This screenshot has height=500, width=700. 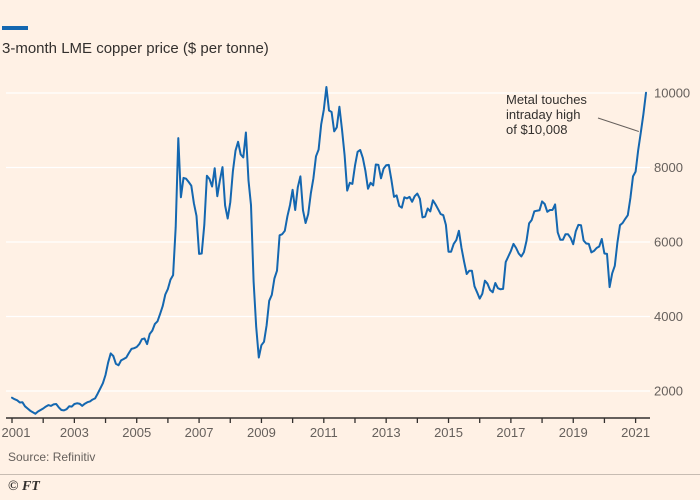 What do you see at coordinates (24, 486) in the screenshot?
I see `ft-logo: © FT` at bounding box center [24, 486].